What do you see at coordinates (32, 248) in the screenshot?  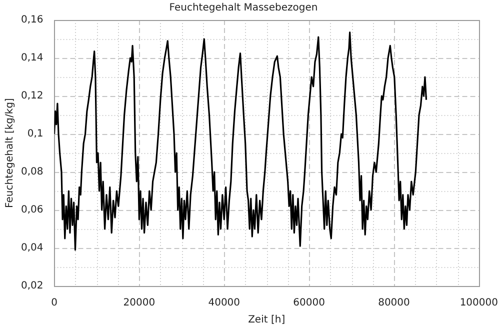 I see `y-tick-label: 0,04` at bounding box center [32, 248].